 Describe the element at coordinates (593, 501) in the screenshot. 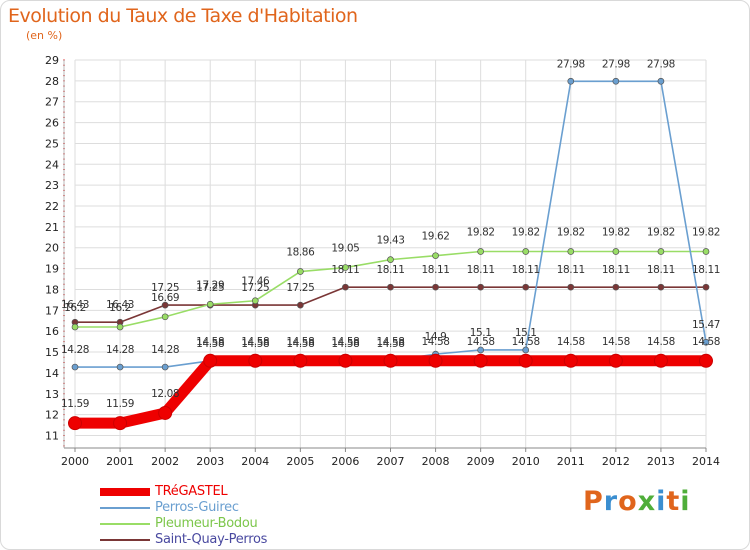

I see `logo-letter: P` at that location.